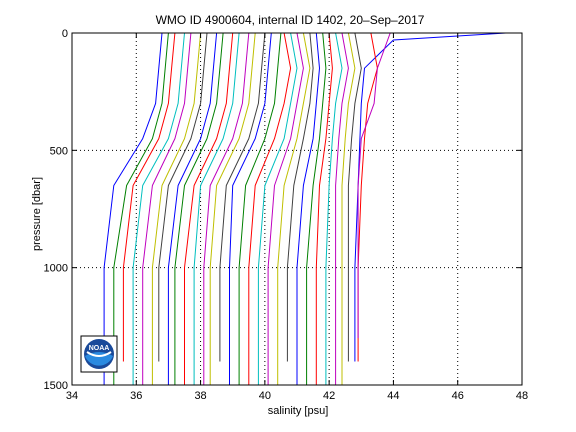 The image size is (576, 432). I want to click on y-tick-label: 1000, so click(56, 269).